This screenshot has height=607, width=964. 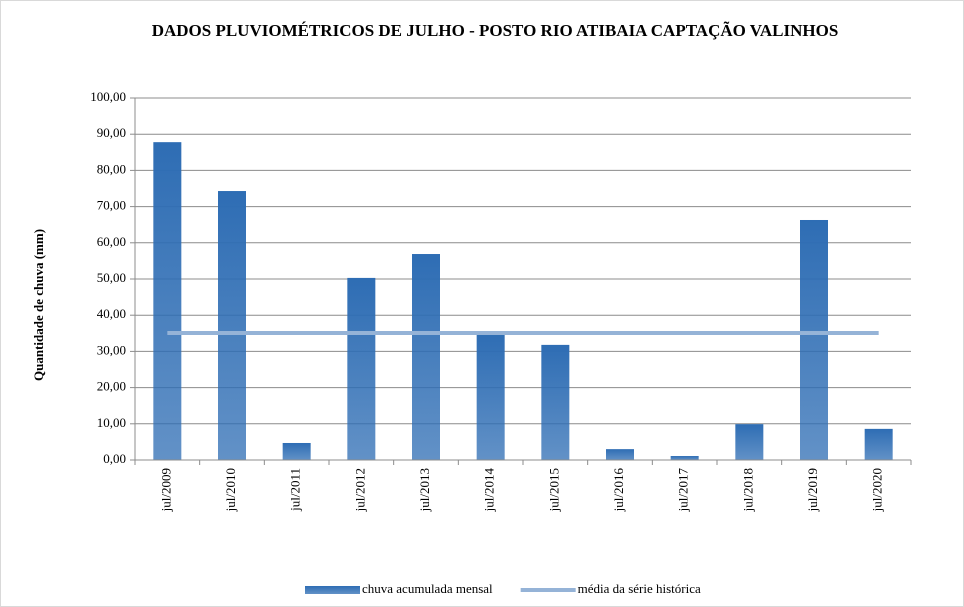 I want to click on y-axis-label: Quantidade de chuva (mm), so click(x=38, y=305).